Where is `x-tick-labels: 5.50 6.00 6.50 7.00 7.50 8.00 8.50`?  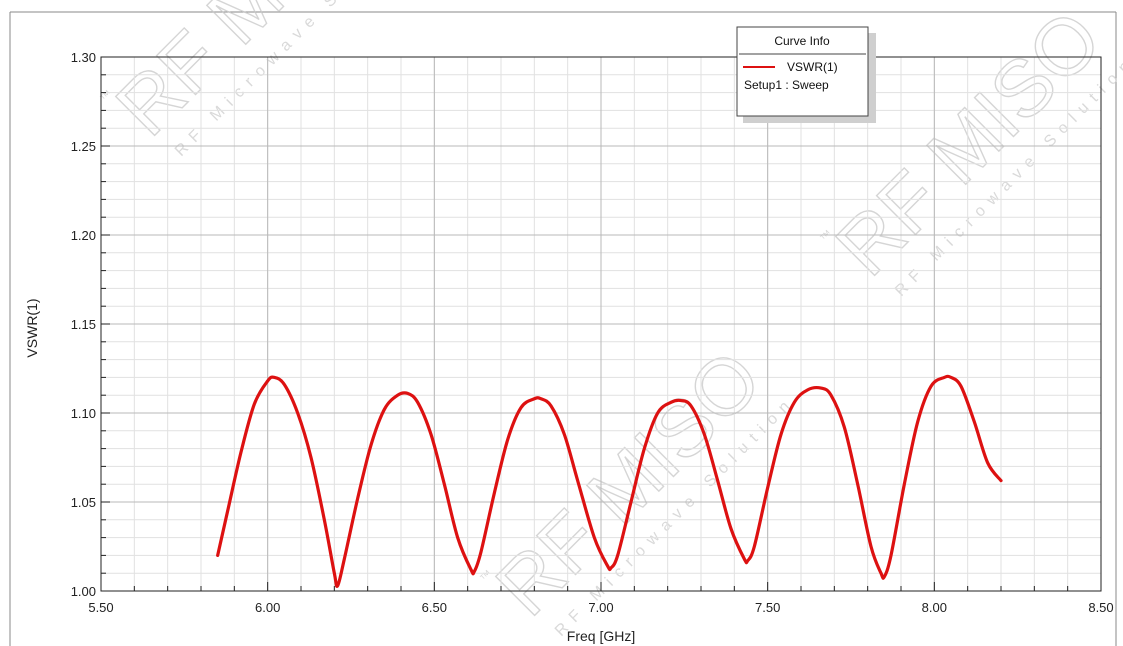
x-tick-labels: 5.50 6.00 6.50 7.00 7.50 8.00 8.50 is located at coordinates (600, 607).